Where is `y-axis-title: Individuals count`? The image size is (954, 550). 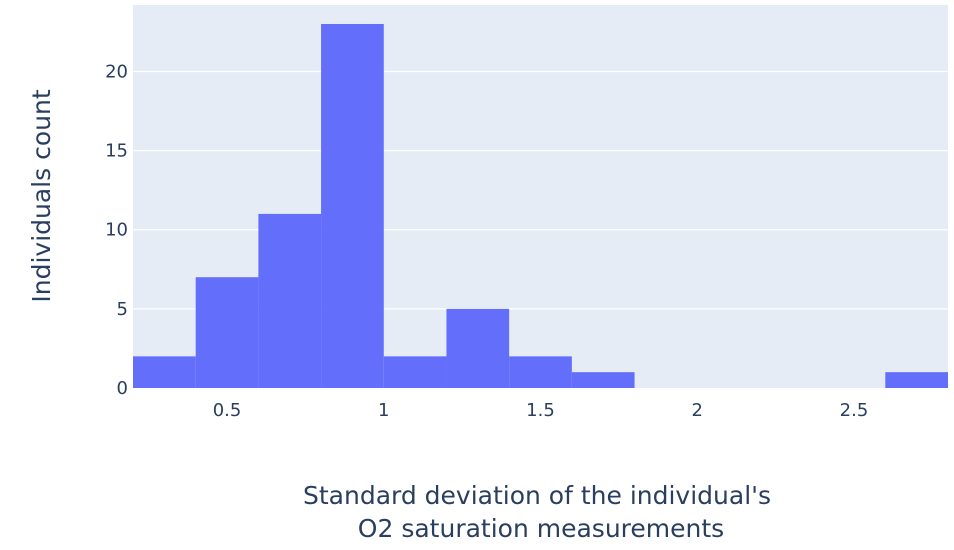 y-axis-title: Individuals count is located at coordinates (41, 195).